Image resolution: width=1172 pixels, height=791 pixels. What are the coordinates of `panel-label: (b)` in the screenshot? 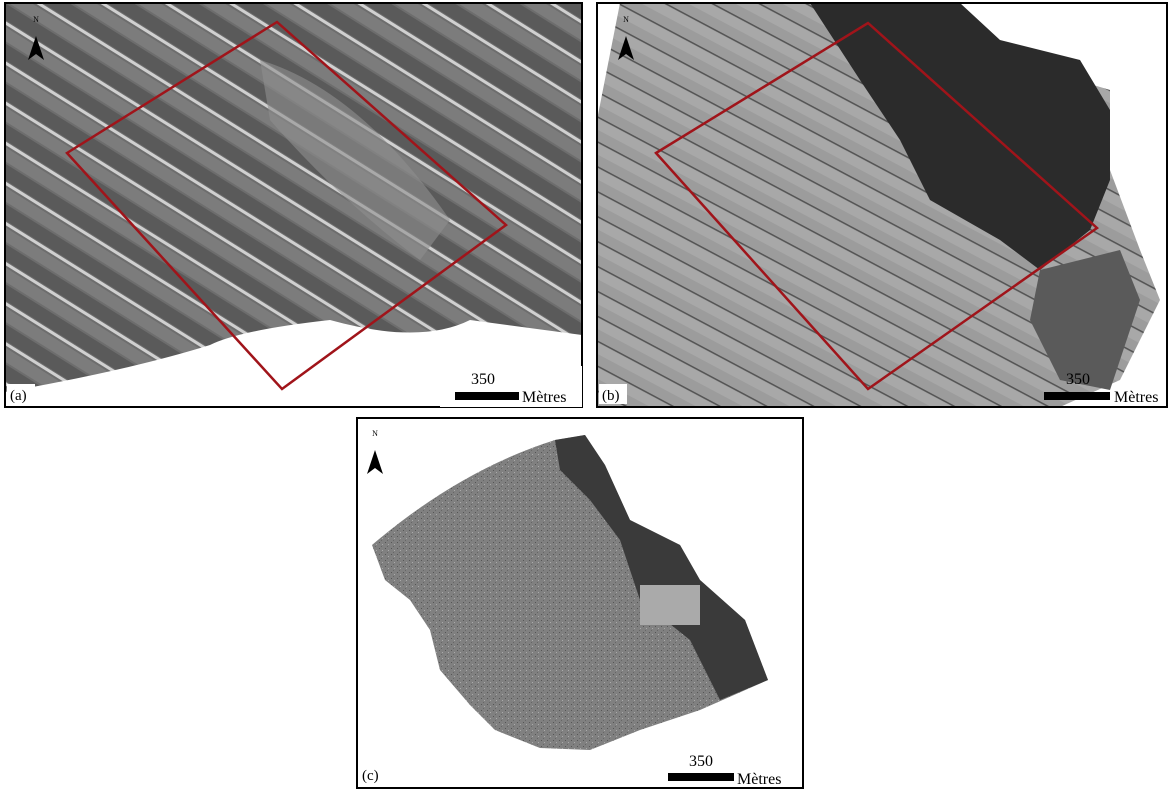 It's located at (611, 396).